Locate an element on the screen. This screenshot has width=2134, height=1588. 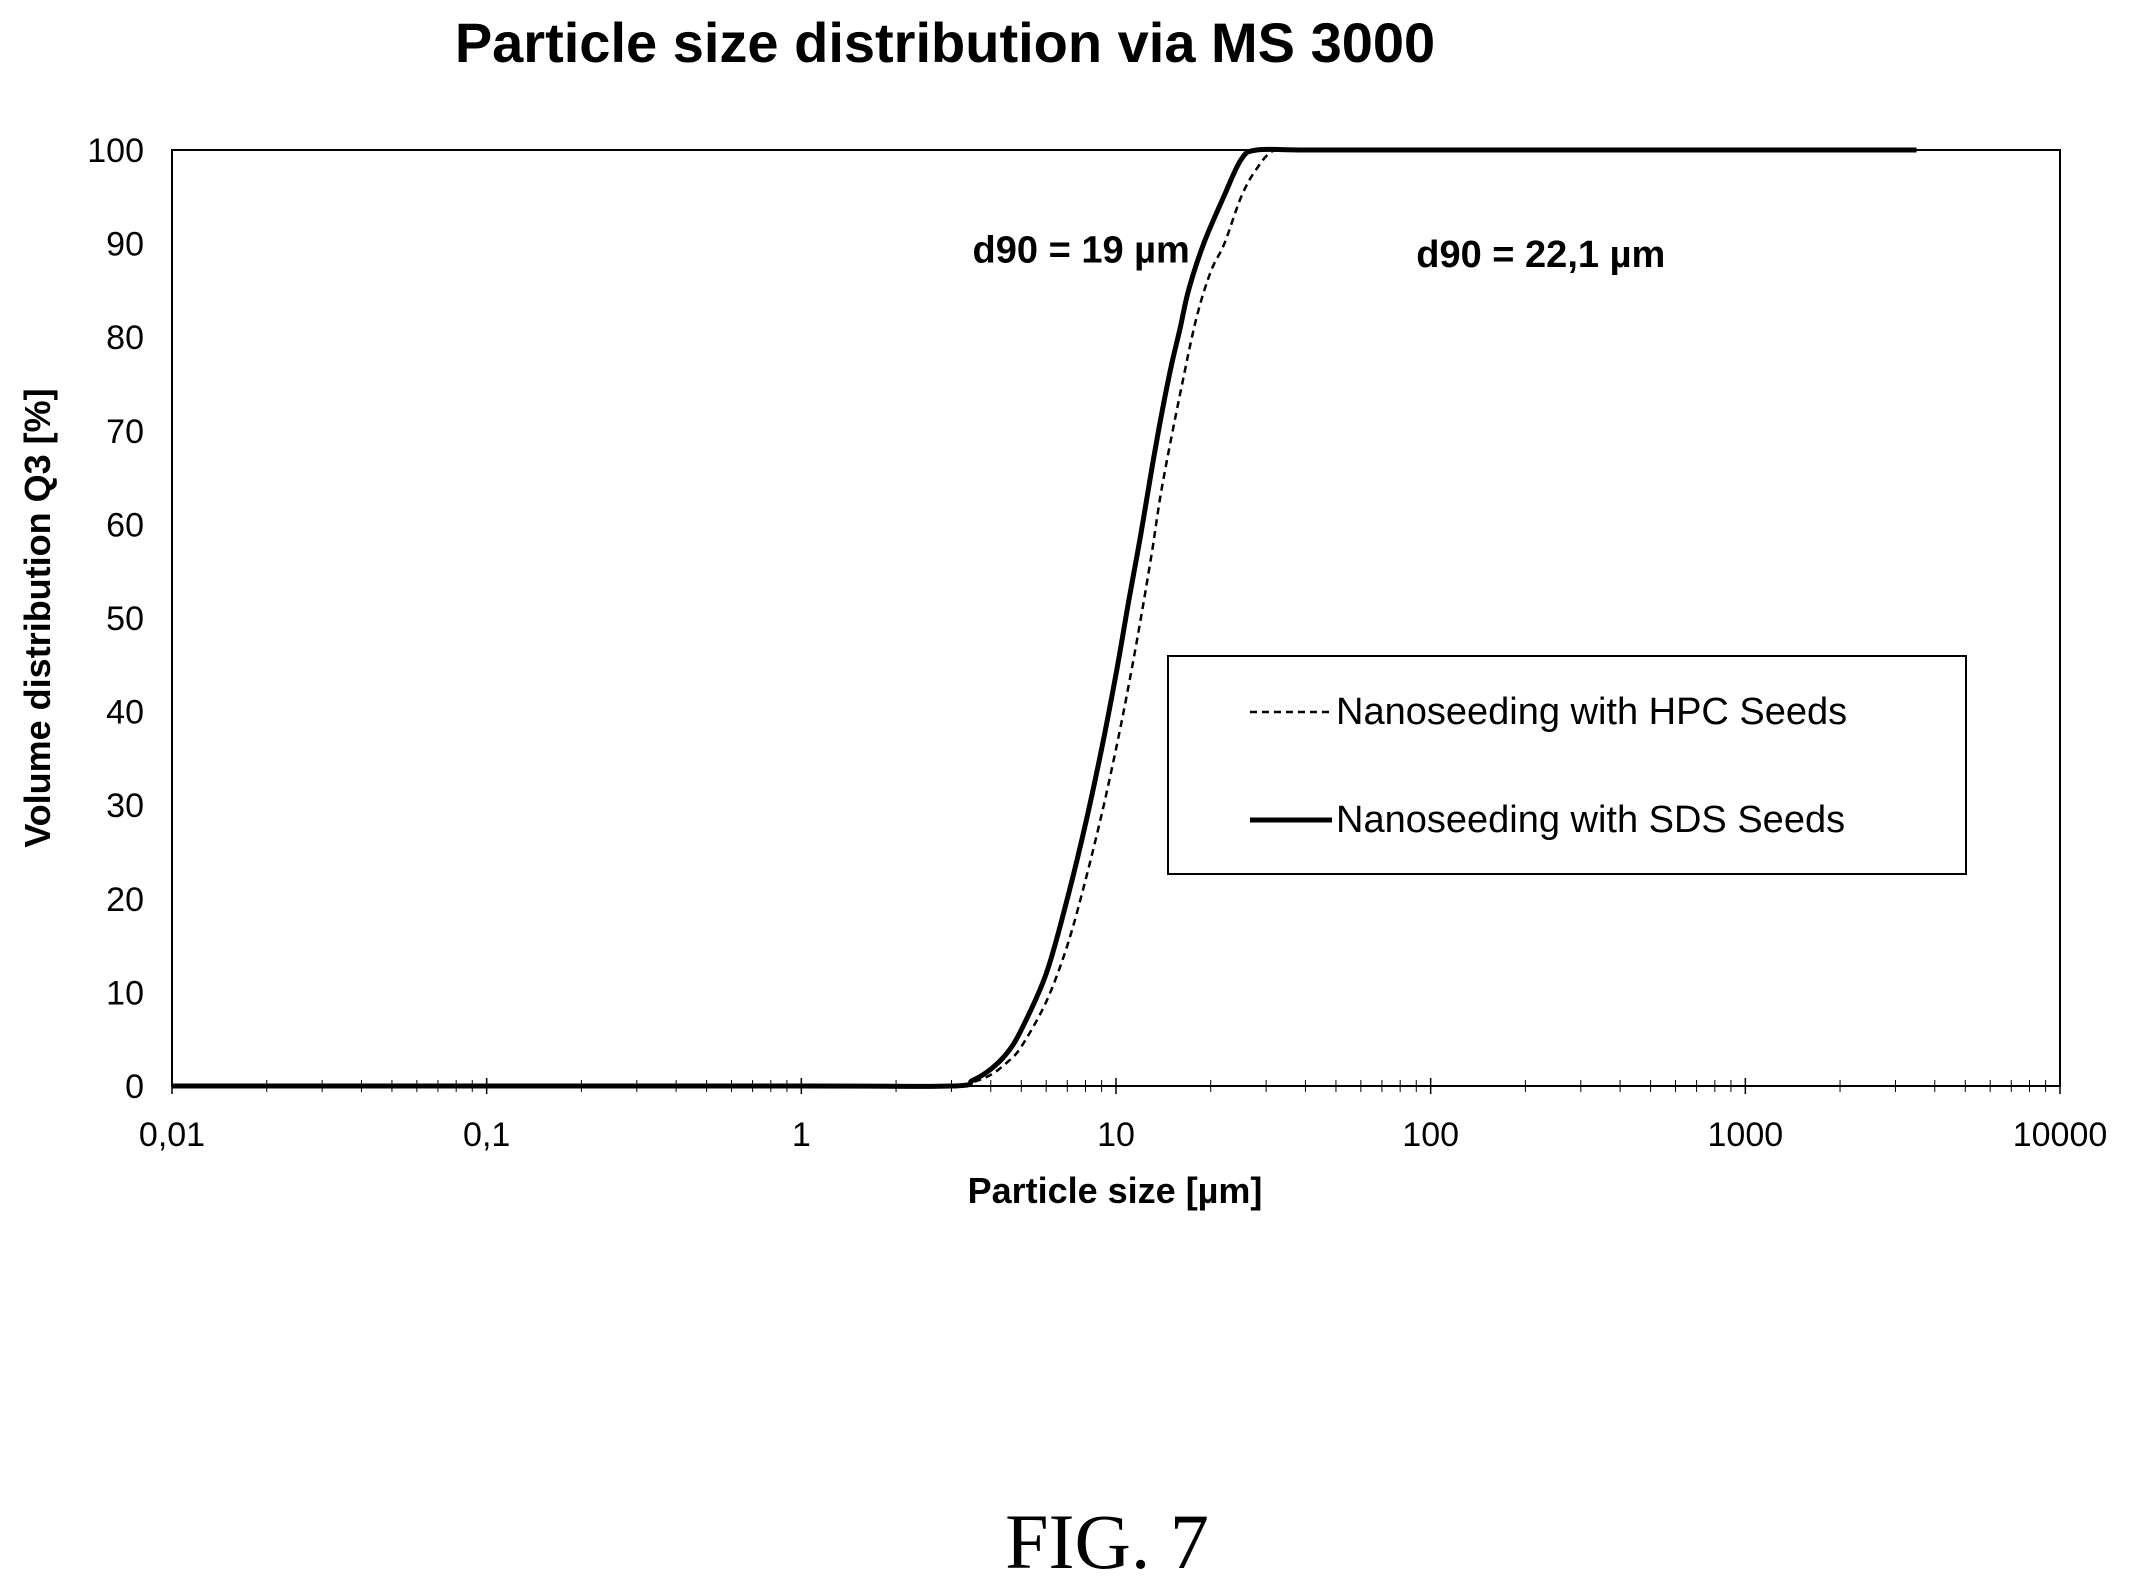
x-tick-label: 0,1 is located at coordinates (486, 1135).